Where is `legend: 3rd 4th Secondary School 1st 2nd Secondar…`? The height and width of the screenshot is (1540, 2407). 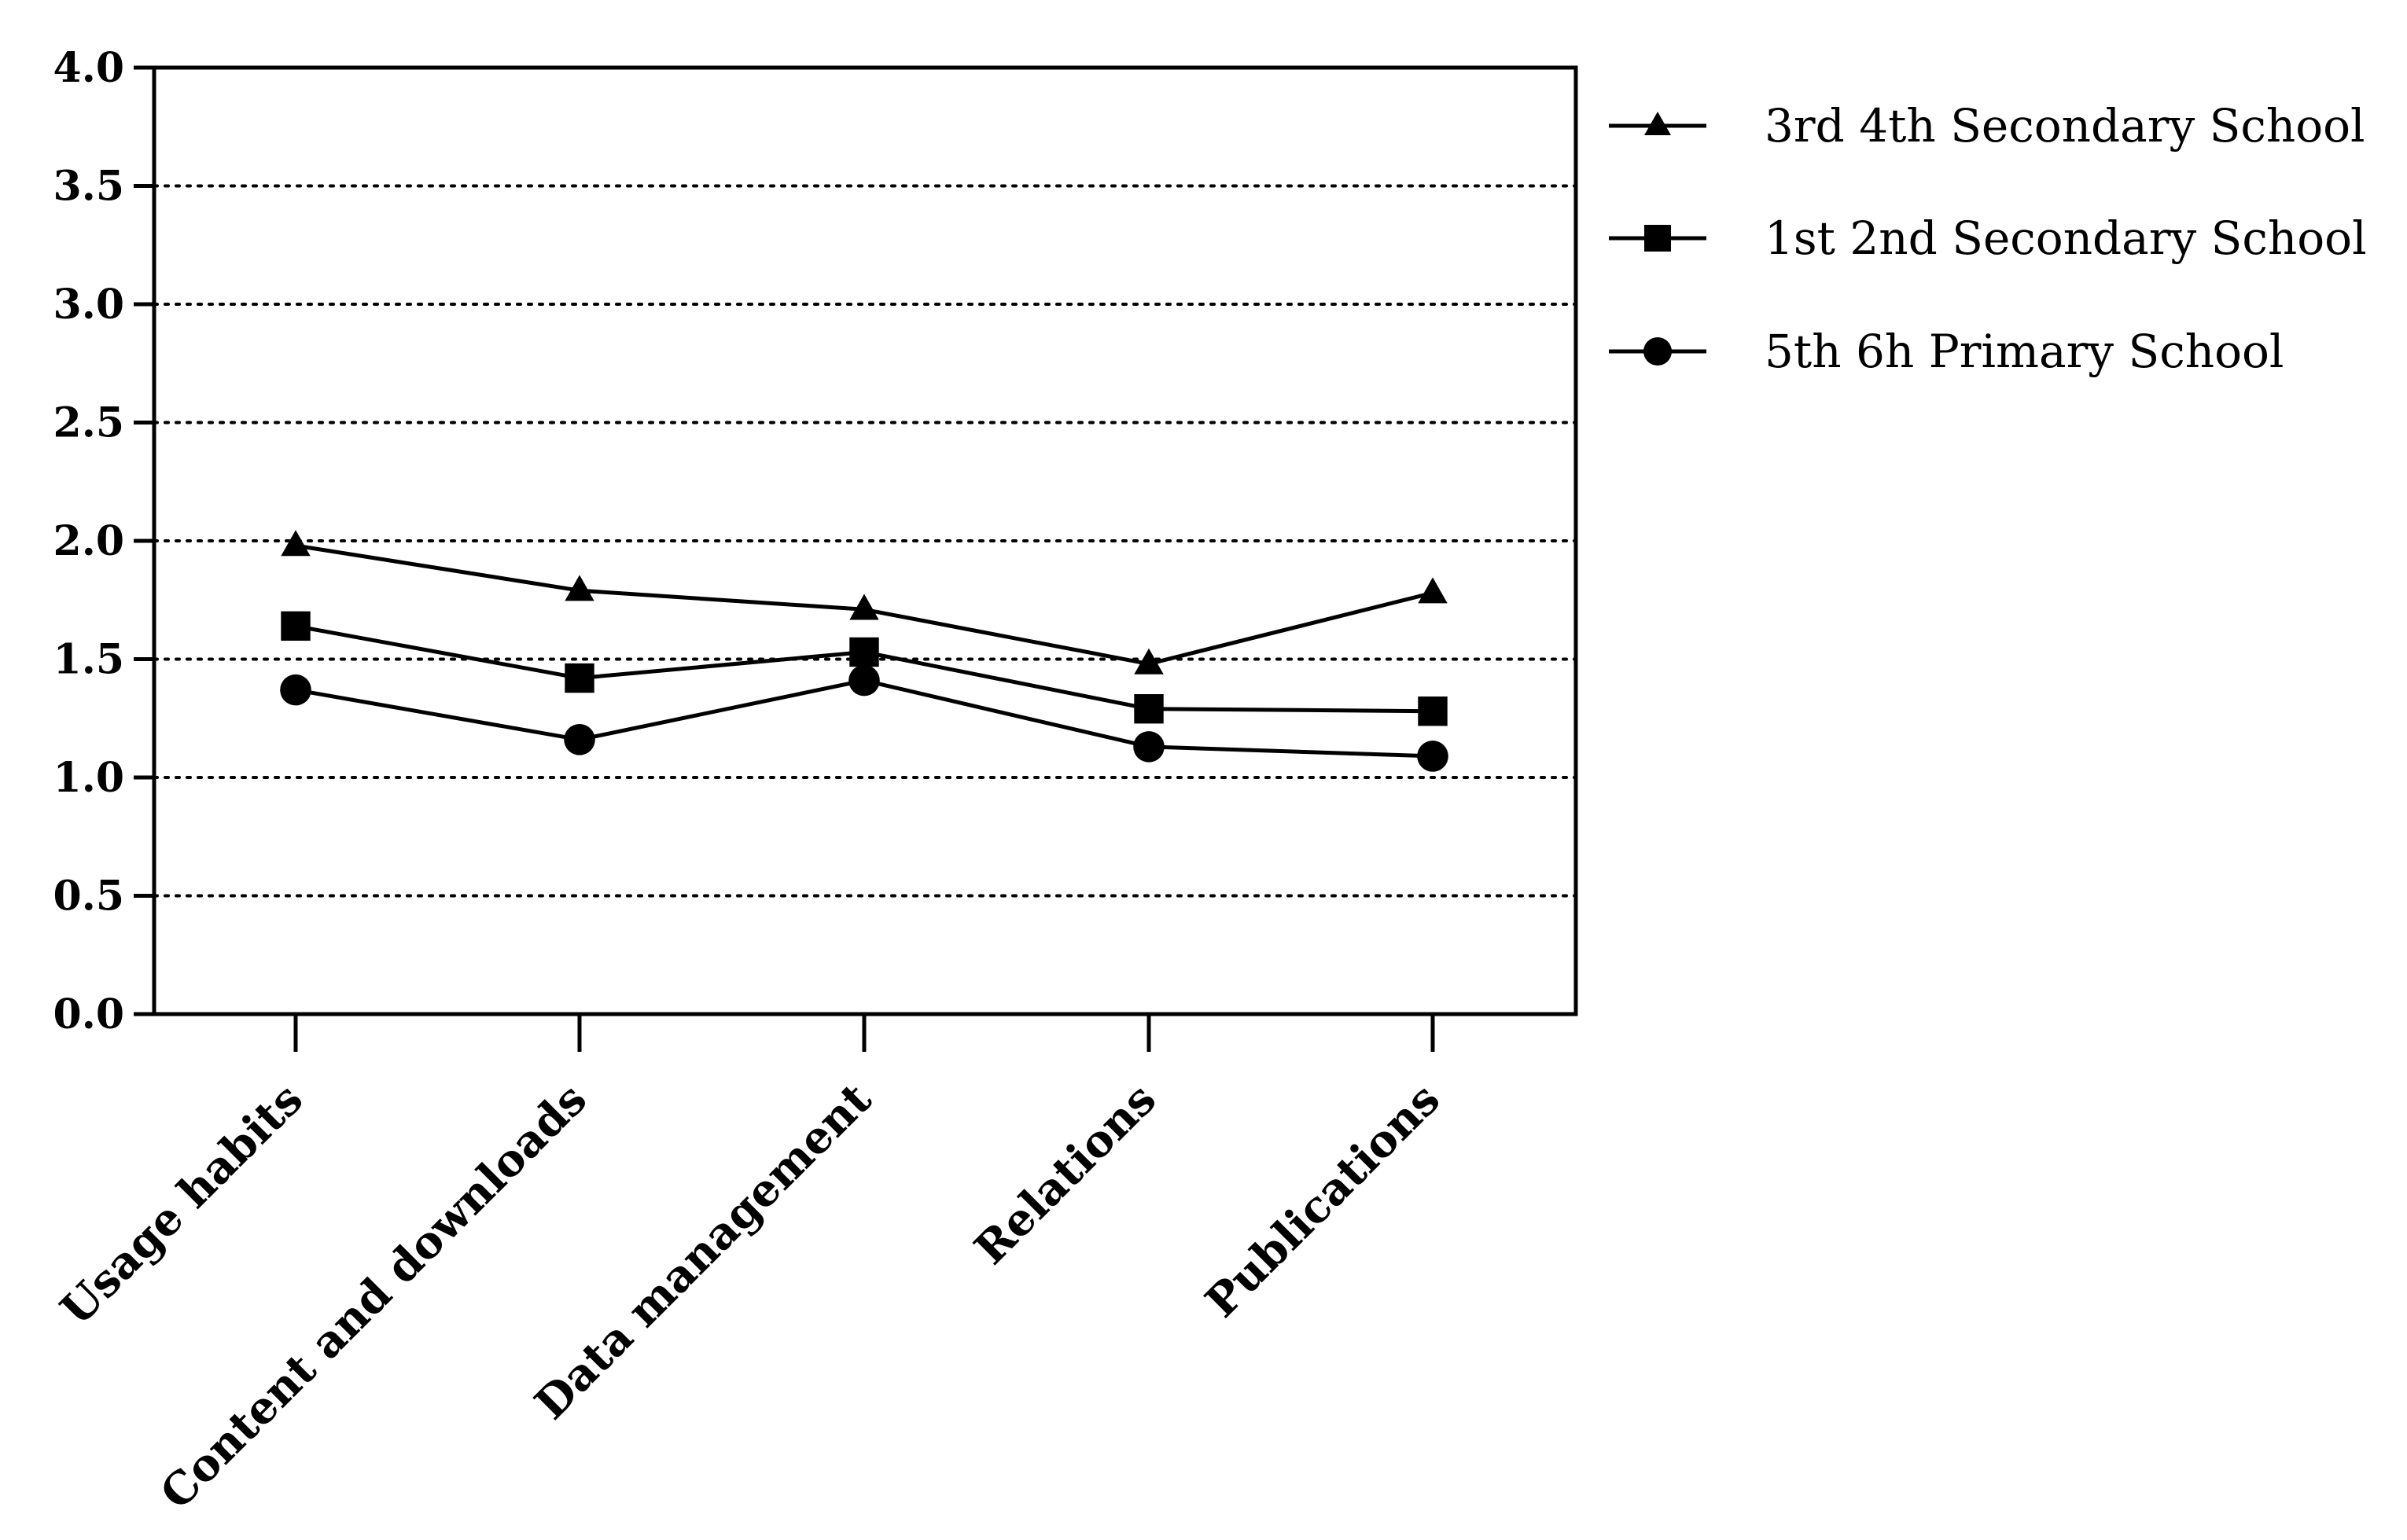 legend: 3rd 4th Secondary School 1st 2nd Secondar… is located at coordinates (1988, 239).